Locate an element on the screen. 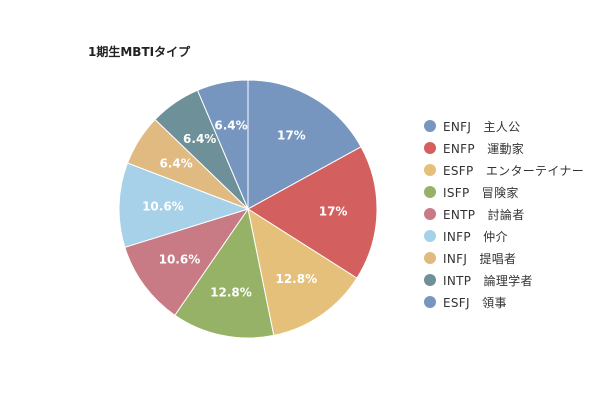 The width and height of the screenshot is (600, 400). legend-label-4: ENTP 討論者 is located at coordinates (484, 214).